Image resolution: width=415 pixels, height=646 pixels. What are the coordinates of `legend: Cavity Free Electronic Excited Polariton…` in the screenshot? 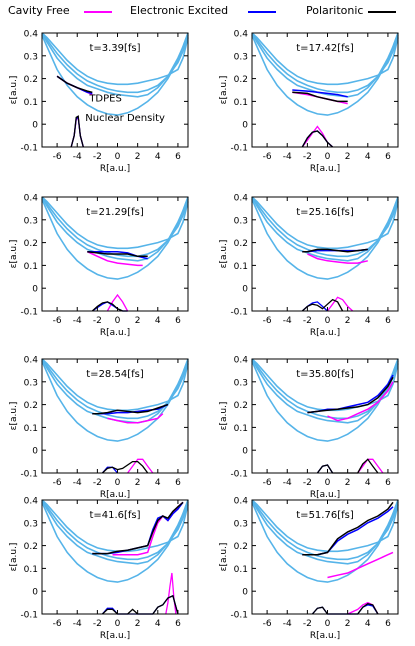 It's located at (207, 13).